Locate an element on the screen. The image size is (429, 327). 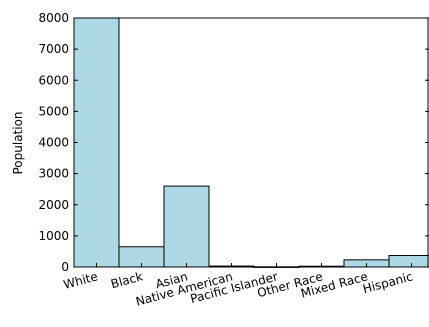
y-tick-label: 1000 is located at coordinates (53, 236).